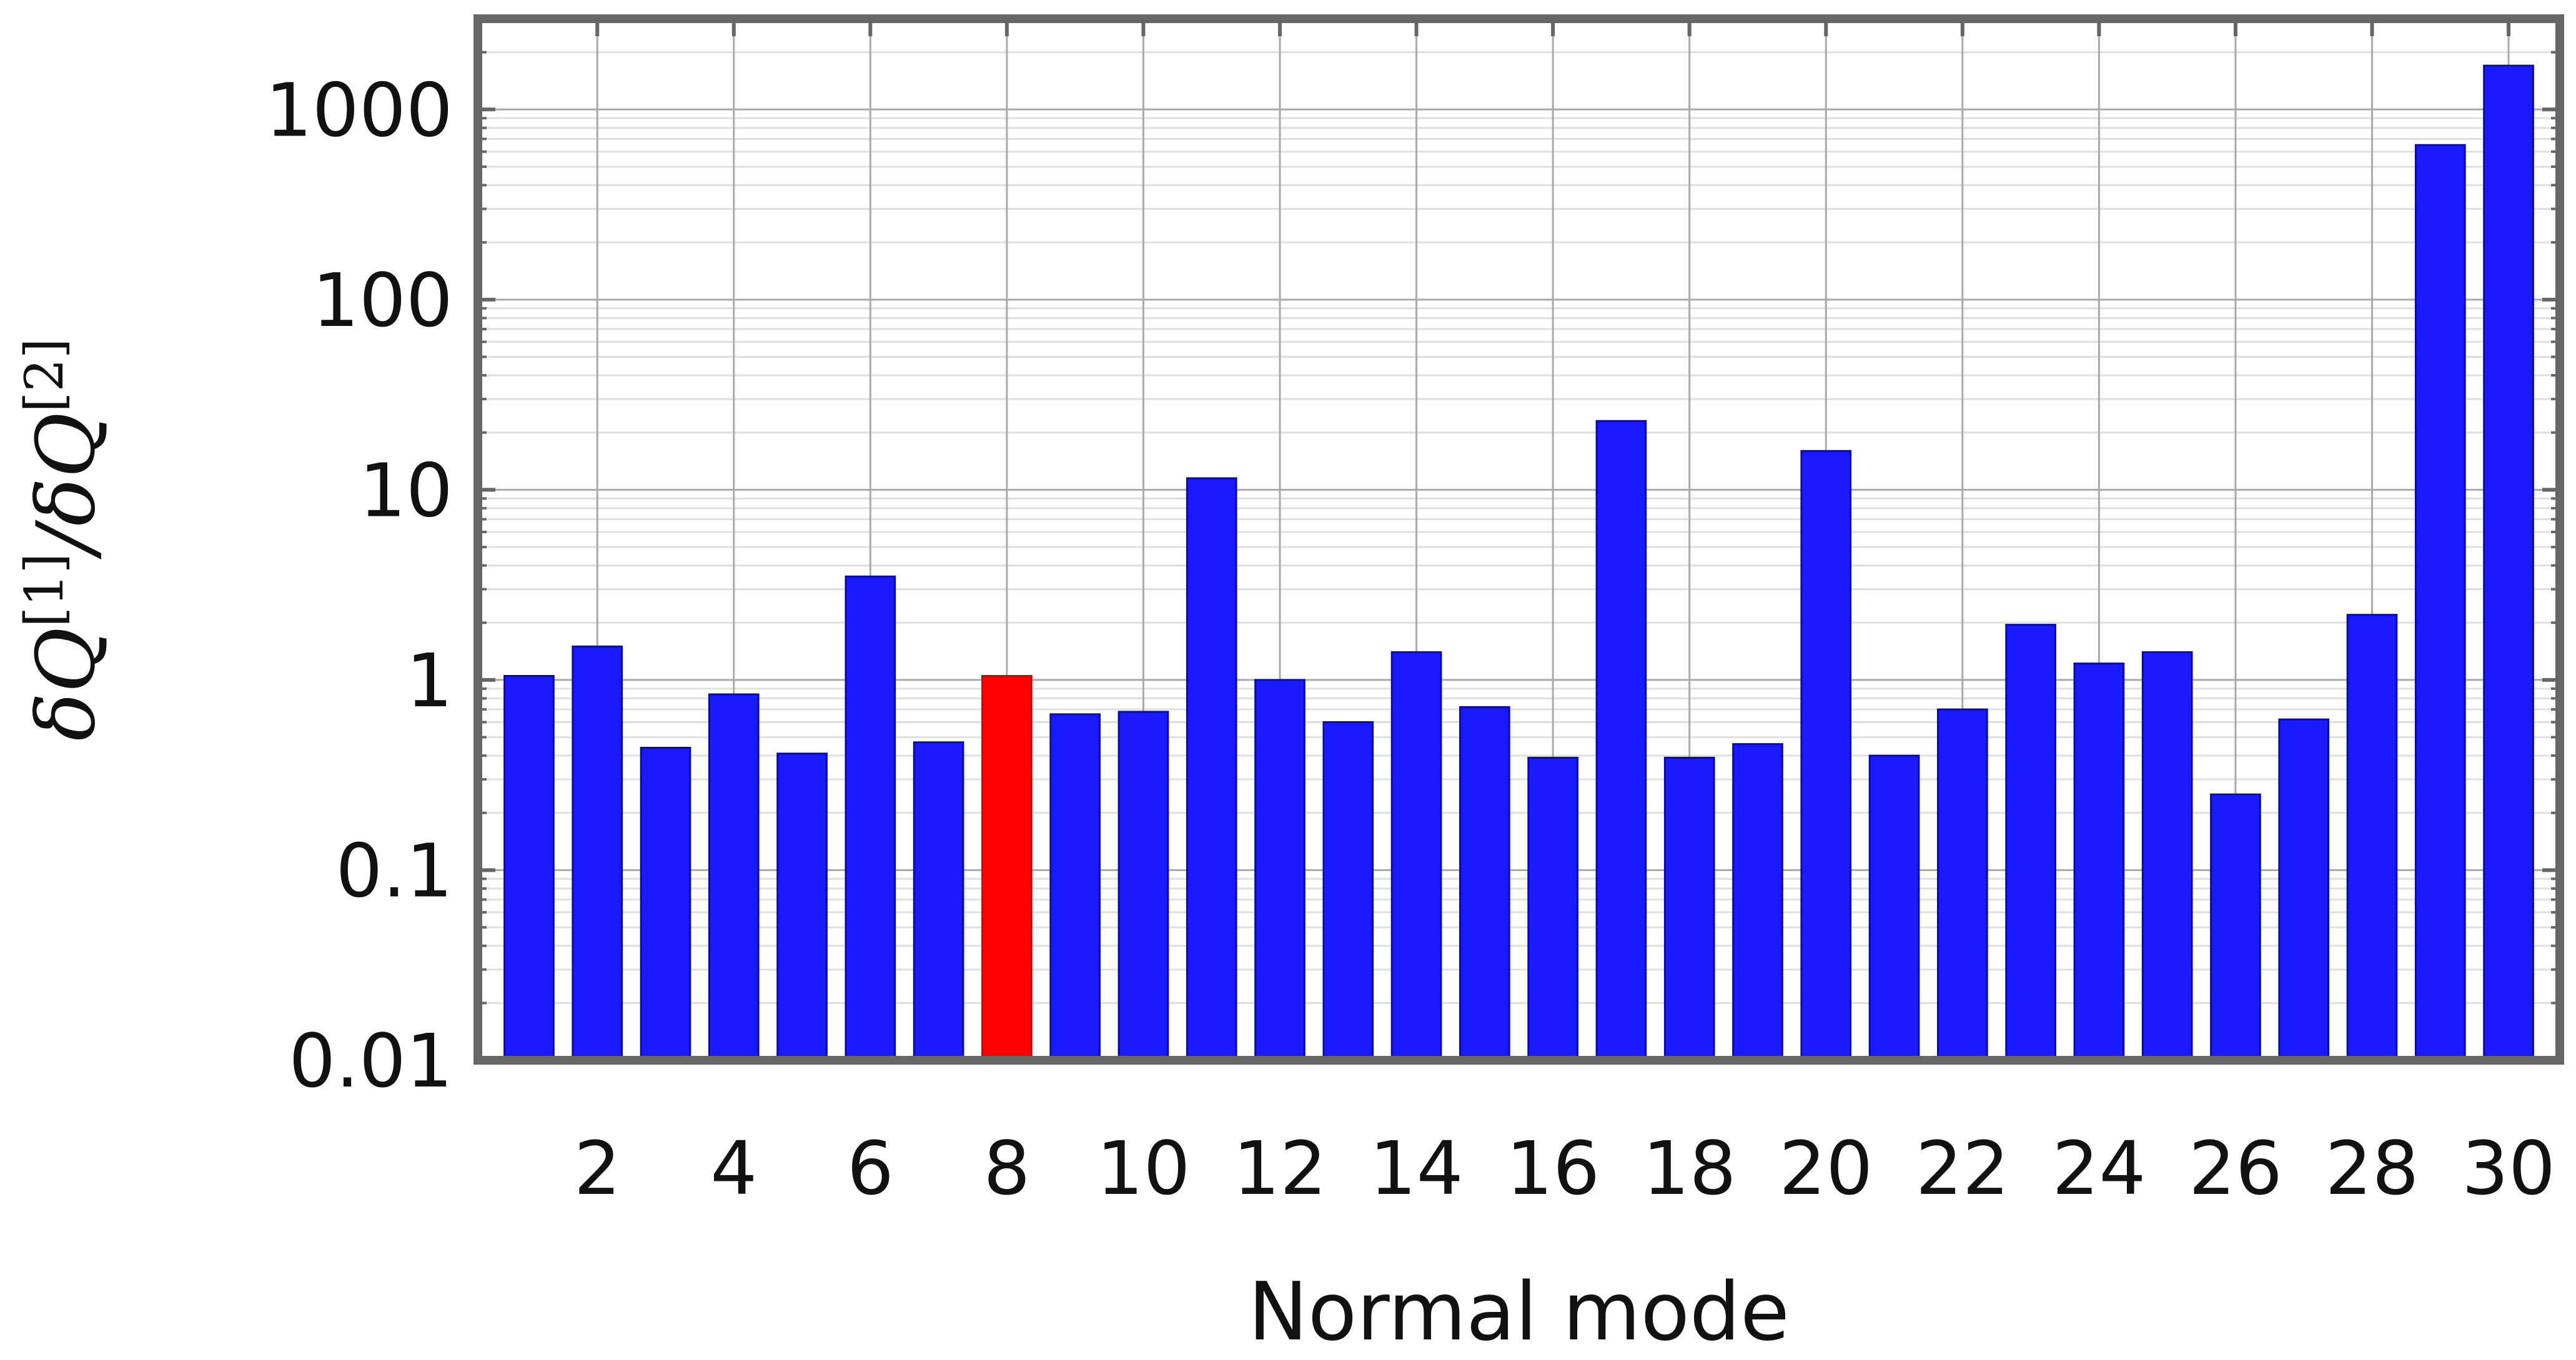 The image size is (2576, 1360). I want to click on x-tick-label: 4, so click(733, 1168).